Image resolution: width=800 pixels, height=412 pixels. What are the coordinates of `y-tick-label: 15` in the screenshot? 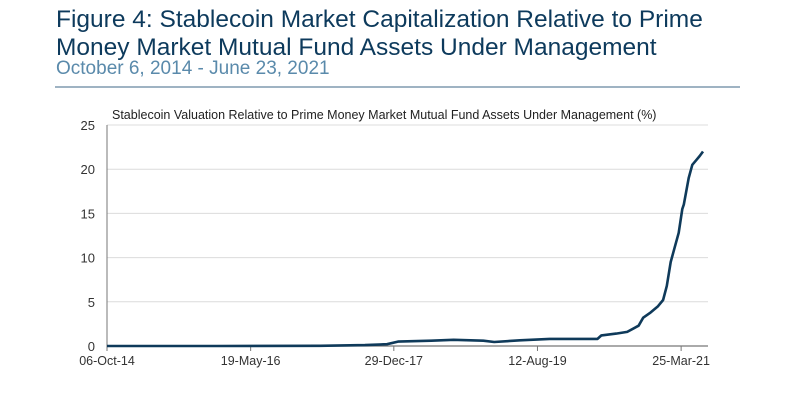 It's located at (88, 213).